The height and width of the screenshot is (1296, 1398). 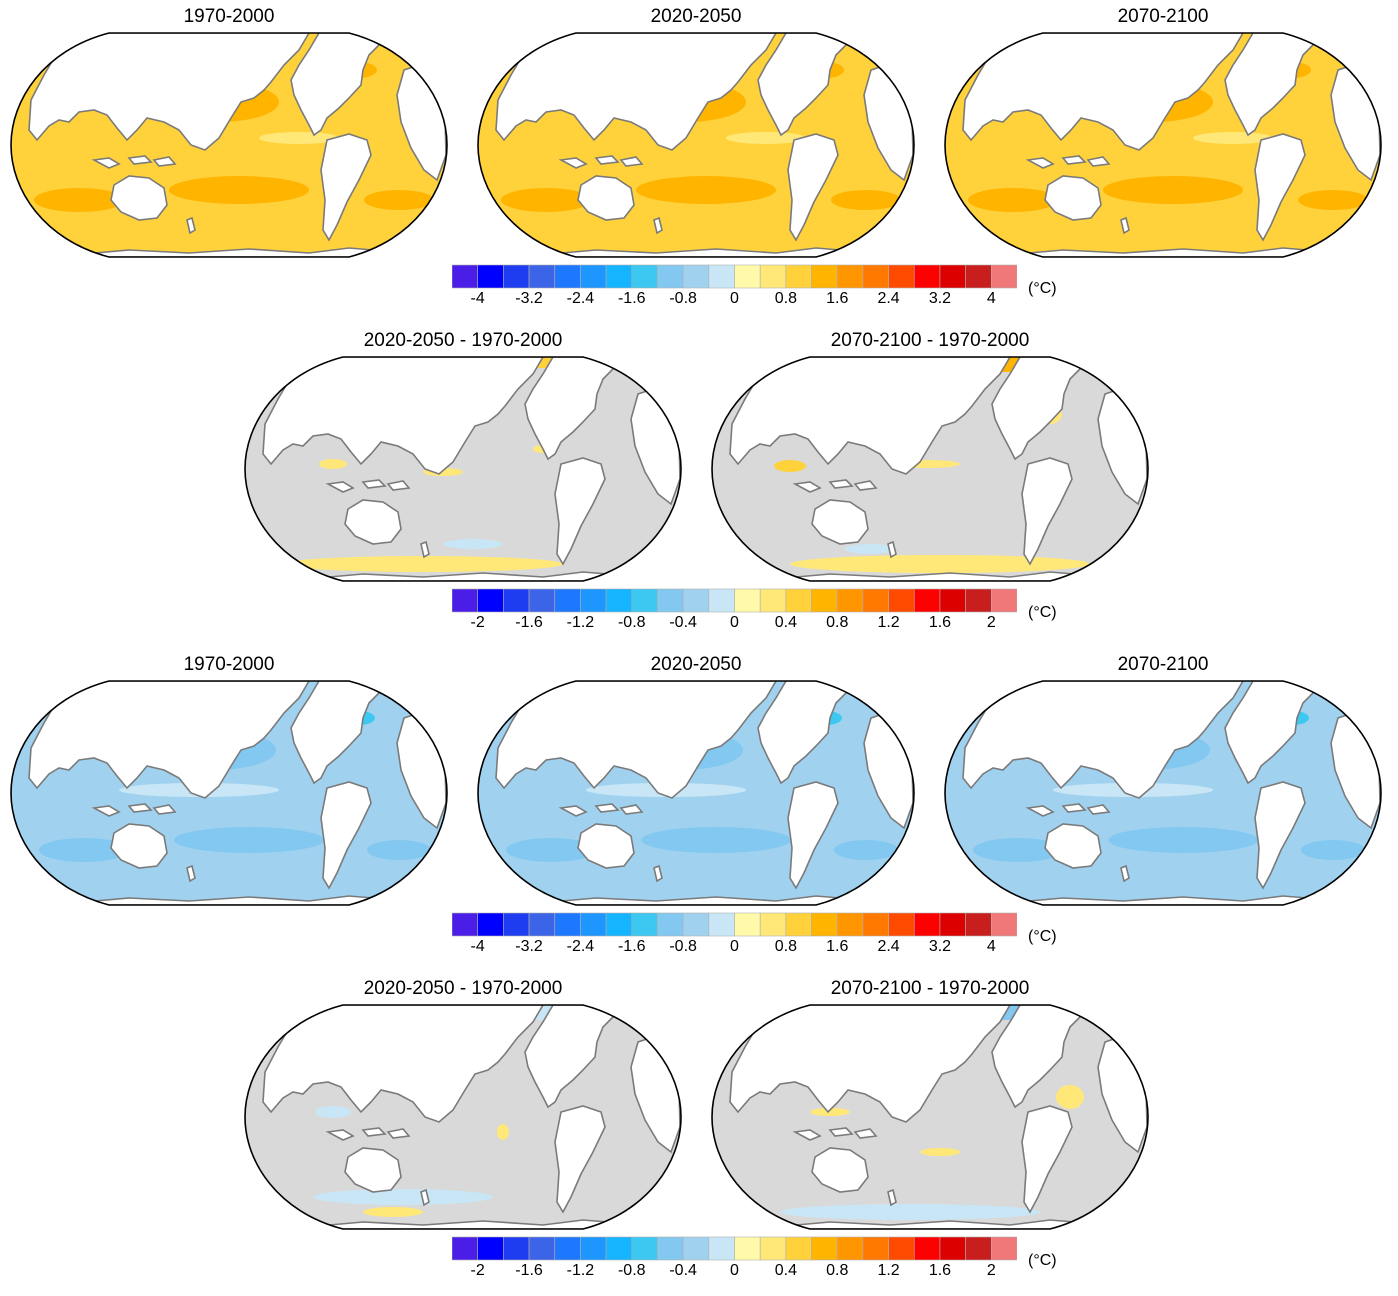 I want to click on colorbar-tick-label: 2.4, so click(x=888, y=946).